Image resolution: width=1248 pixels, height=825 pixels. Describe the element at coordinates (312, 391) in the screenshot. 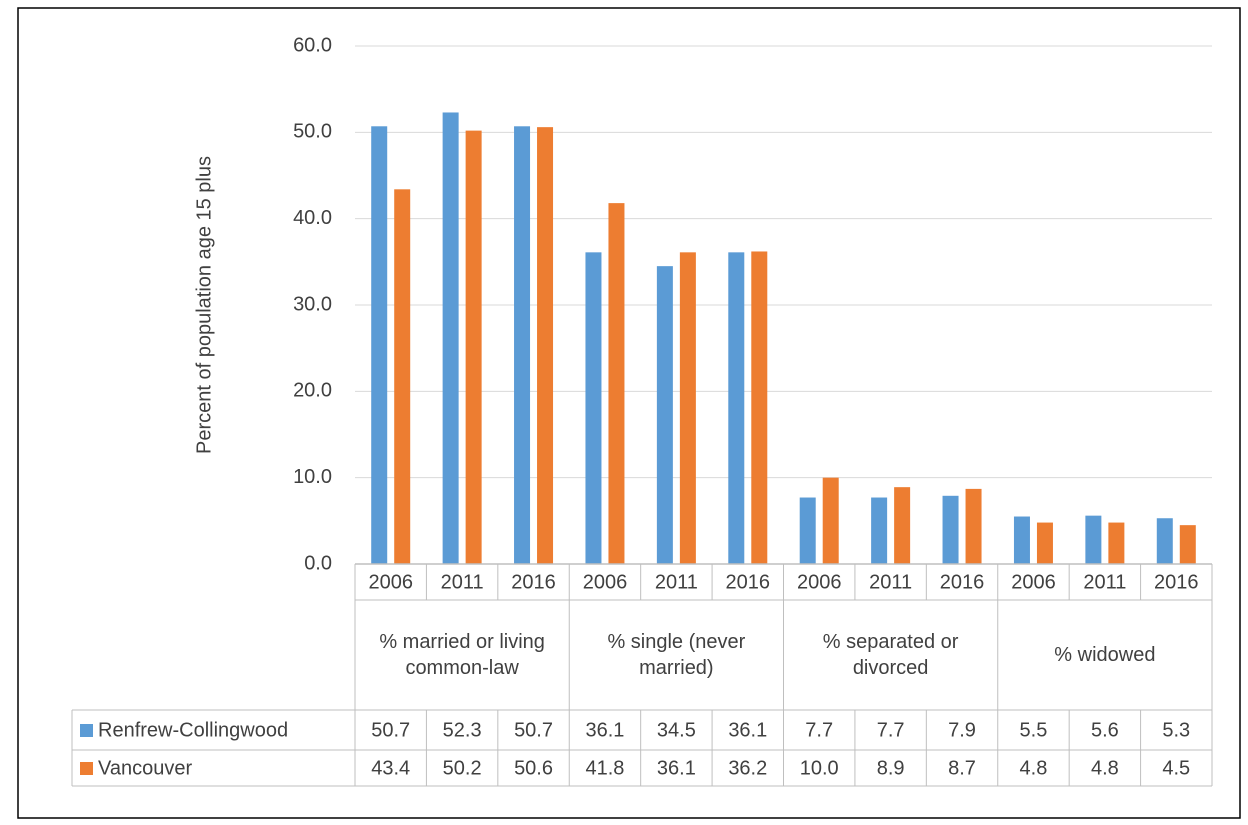

I see `y-tick-label: 20.0` at that location.